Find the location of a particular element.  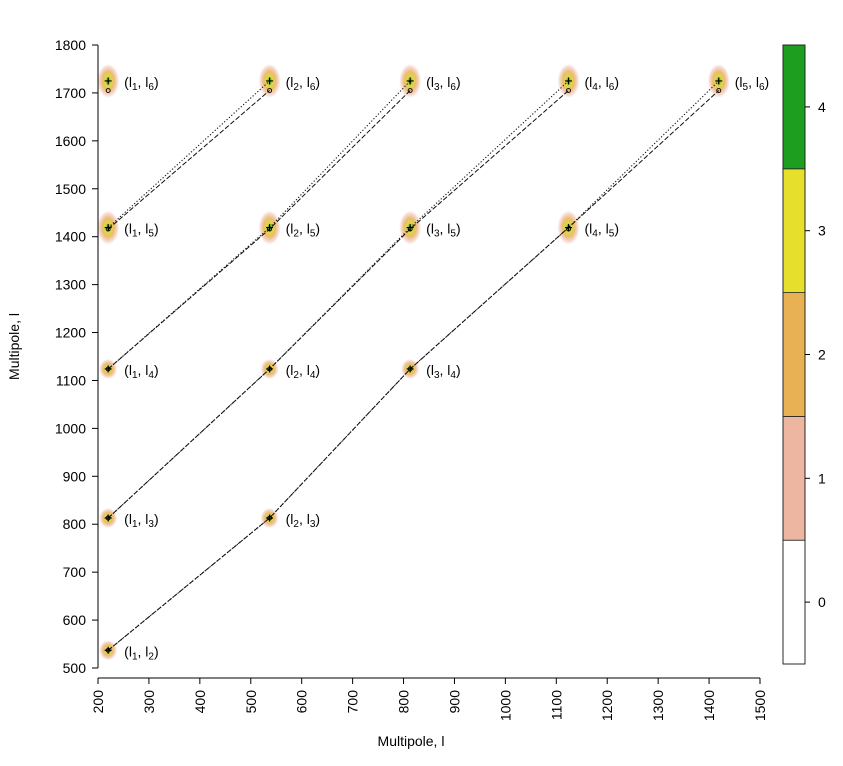

pair-label-1-6: (l1, l6) is located at coordinates (141, 83).